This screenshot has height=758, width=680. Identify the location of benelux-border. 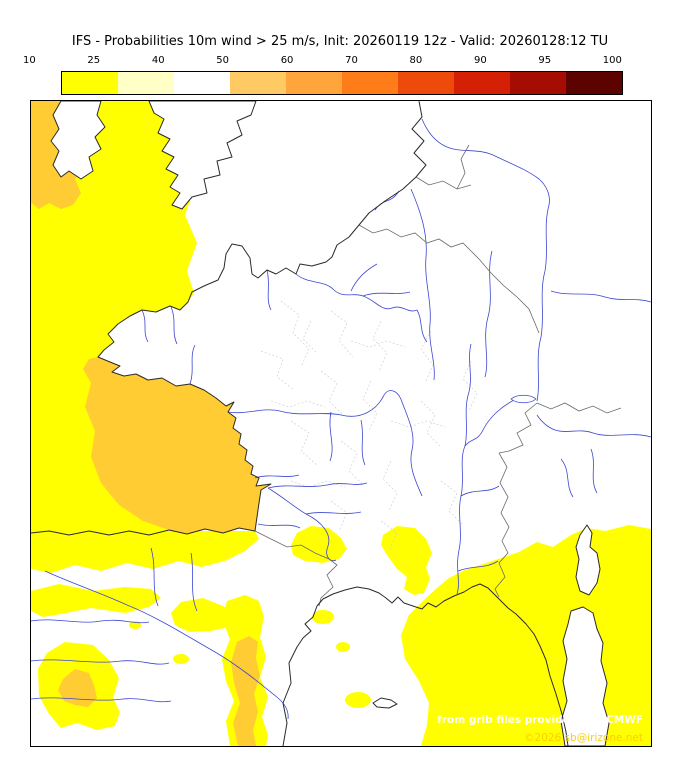
(443, 183).